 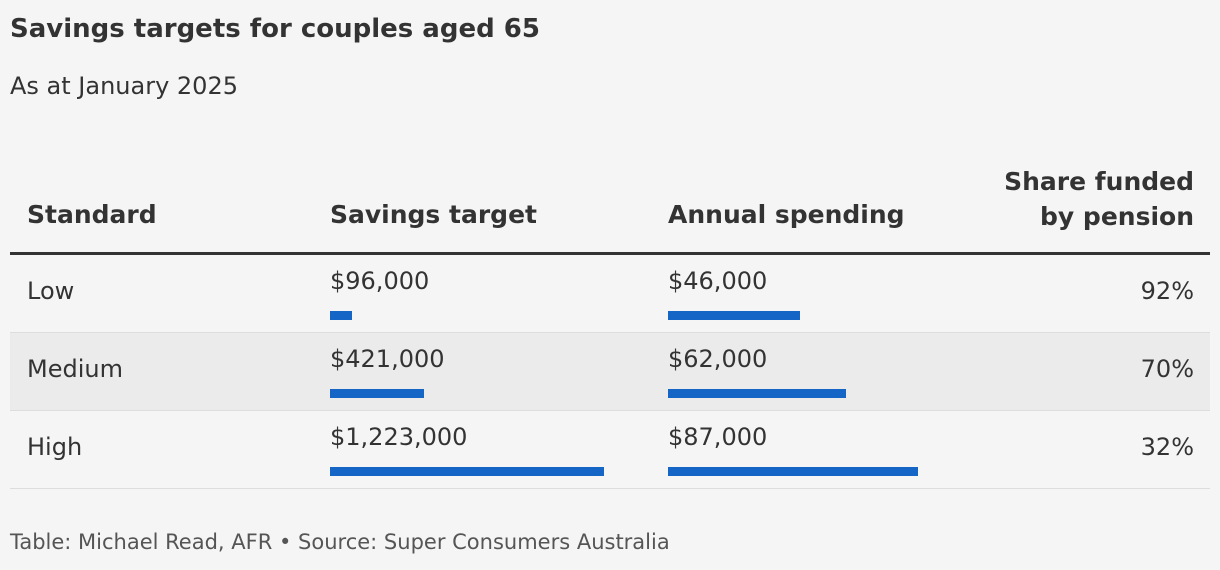 I want to click on share-value: 92%, so click(x=1167, y=291).